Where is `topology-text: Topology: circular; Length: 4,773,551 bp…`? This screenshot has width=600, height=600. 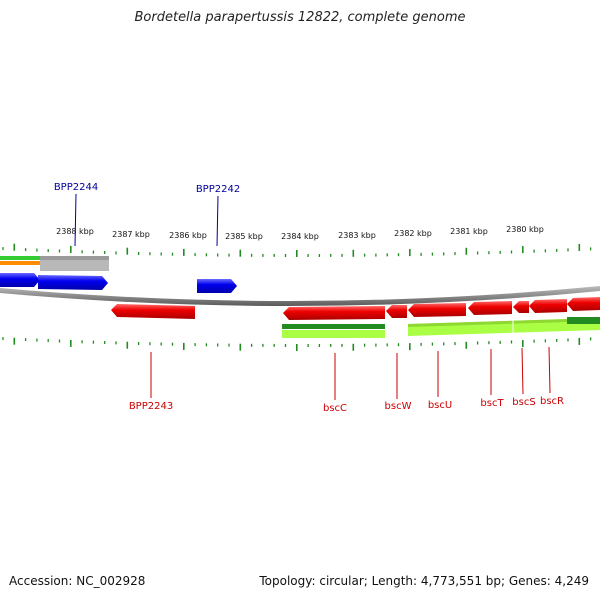 topology-text: Topology: circular; Length: 4,773,551 bp… is located at coordinates (424, 581).